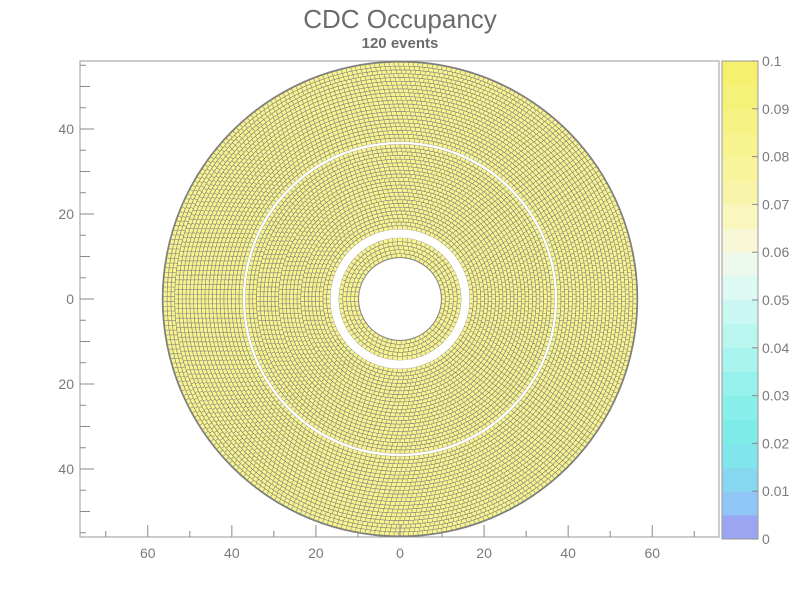  Describe the element at coordinates (775, 157) in the screenshot. I see `colorbar-tick-label: 0.08` at that location.